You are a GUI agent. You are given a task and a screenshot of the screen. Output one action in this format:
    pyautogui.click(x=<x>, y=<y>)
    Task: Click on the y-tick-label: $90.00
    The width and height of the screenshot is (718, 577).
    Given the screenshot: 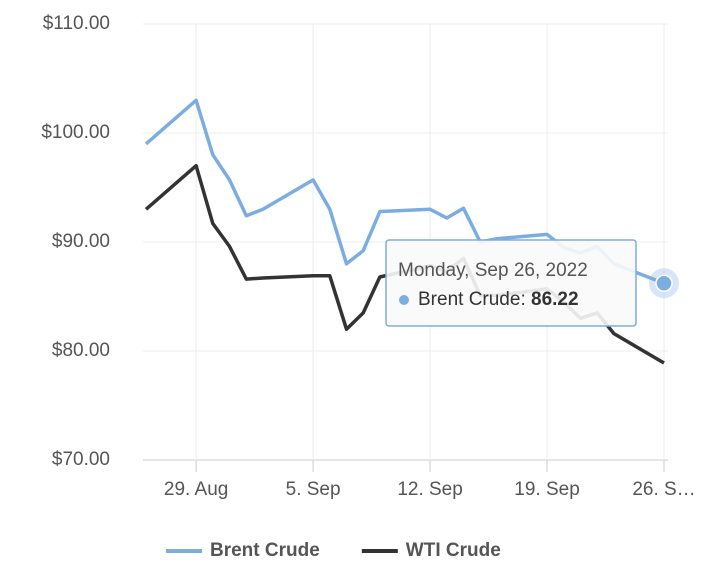 What is the action you would take?
    pyautogui.click(x=81, y=241)
    